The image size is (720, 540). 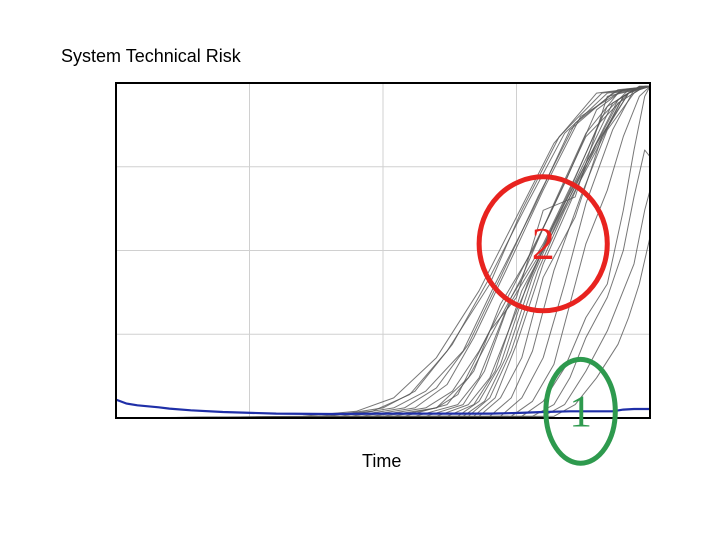 I want to click on annotations: 21, so click(x=547, y=320).